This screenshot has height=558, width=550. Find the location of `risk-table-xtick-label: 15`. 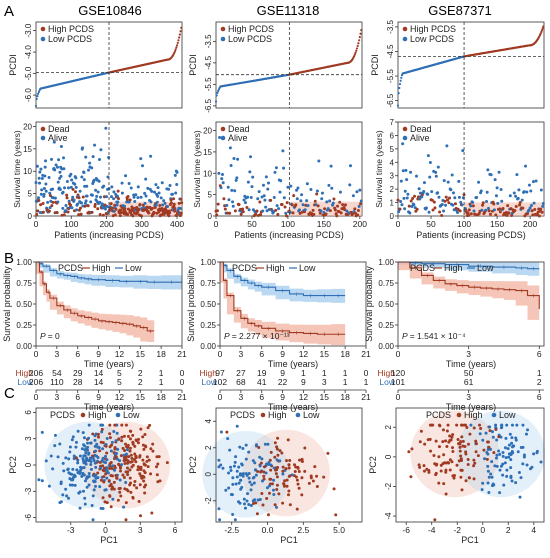

risk-table-xtick-label: 15 is located at coordinates (325, 397).